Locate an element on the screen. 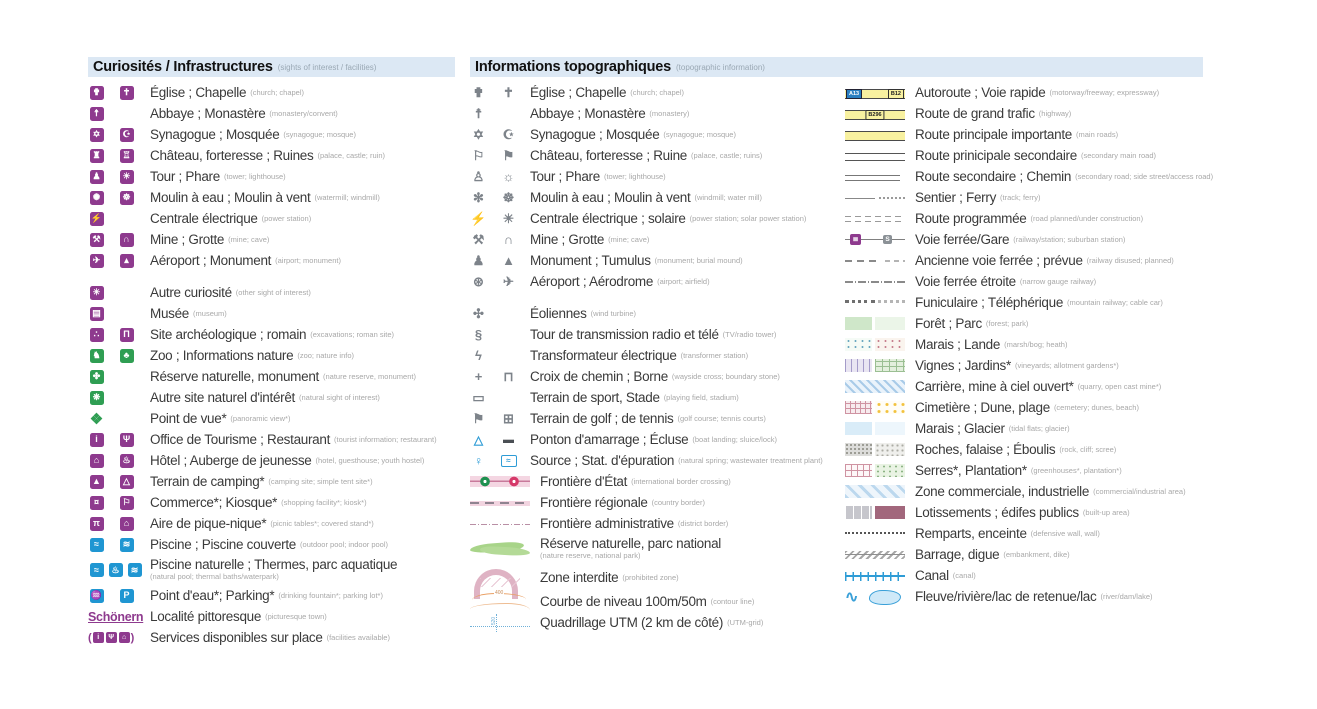 This screenshot has width=1317, height=709. legend-label: Ancienne voie ferrée ; prévue is located at coordinates (999, 260).